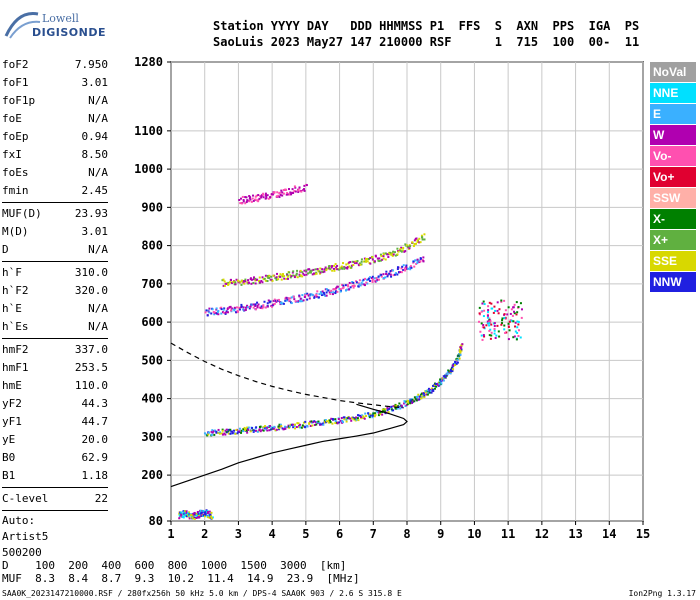 The width and height of the screenshot is (700, 600). What do you see at coordinates (339, 534) in the screenshot?
I see `x-tick-label: 6` at bounding box center [339, 534].